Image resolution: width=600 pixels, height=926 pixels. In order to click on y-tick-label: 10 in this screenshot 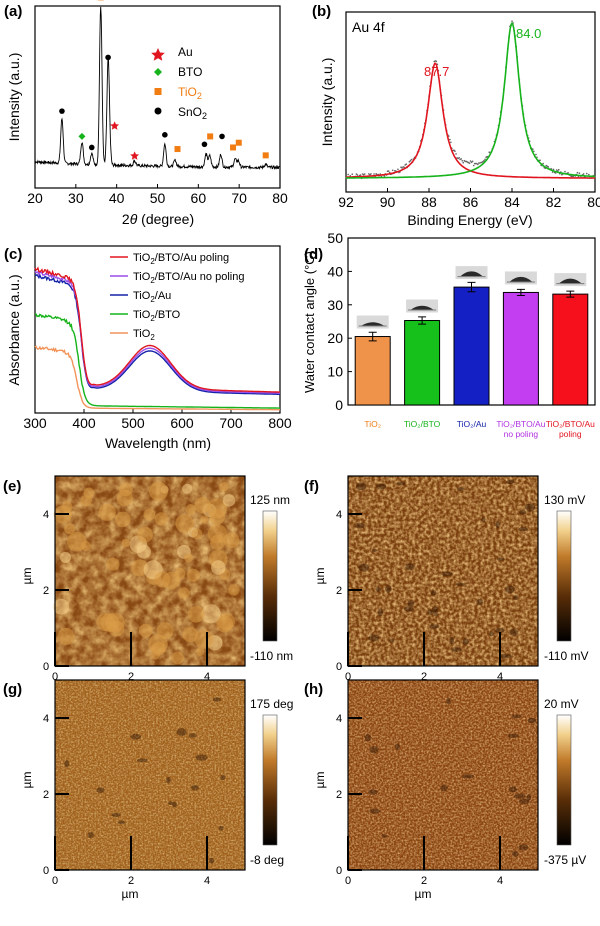, I will do `click(335, 372)`.